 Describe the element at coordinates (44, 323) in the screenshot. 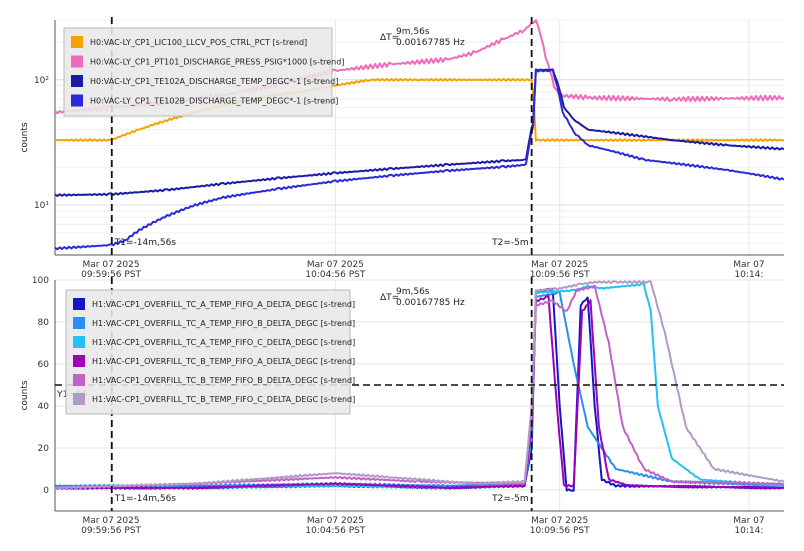

I see `y-tick-label: 80` at that location.